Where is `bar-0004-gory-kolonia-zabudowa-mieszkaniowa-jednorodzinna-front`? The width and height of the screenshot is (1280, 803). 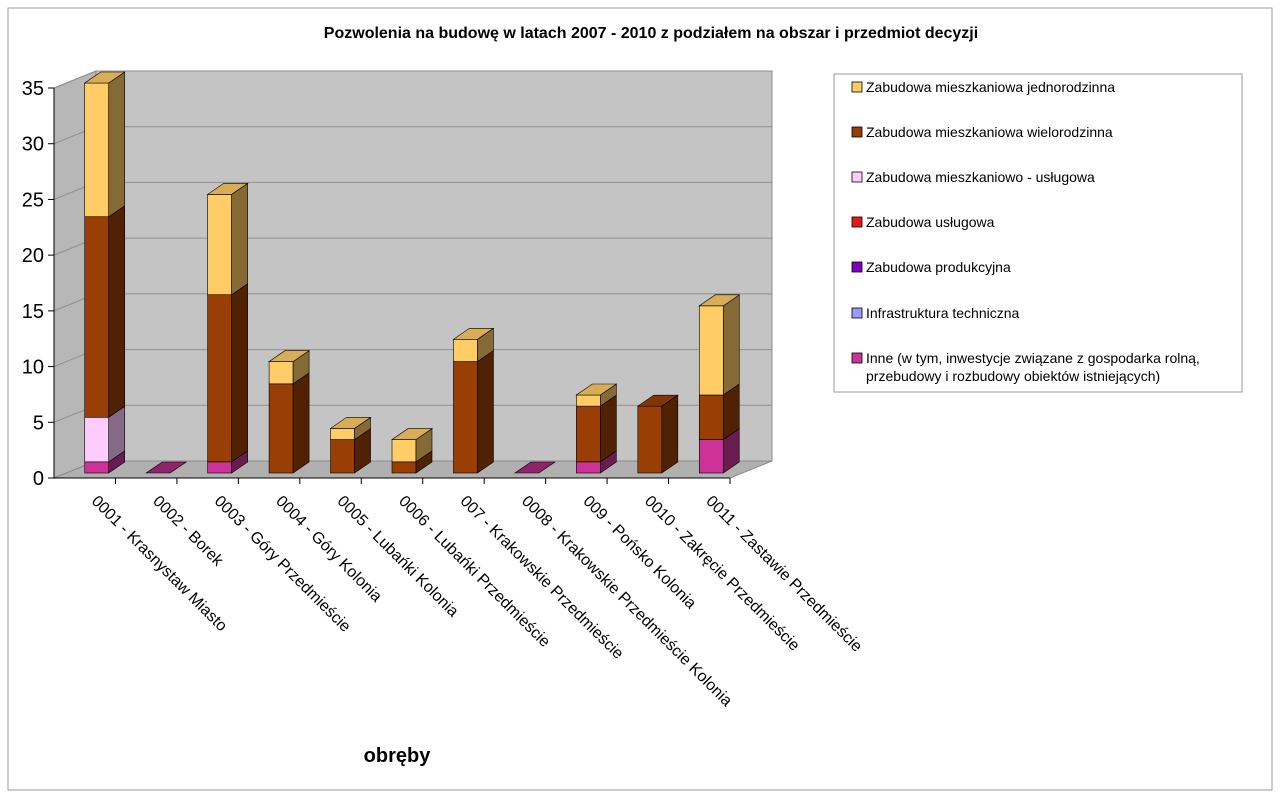 bar-0004-gory-kolonia-zabudowa-mieszkaniowa-jednorodzinna-front is located at coordinates (281, 373).